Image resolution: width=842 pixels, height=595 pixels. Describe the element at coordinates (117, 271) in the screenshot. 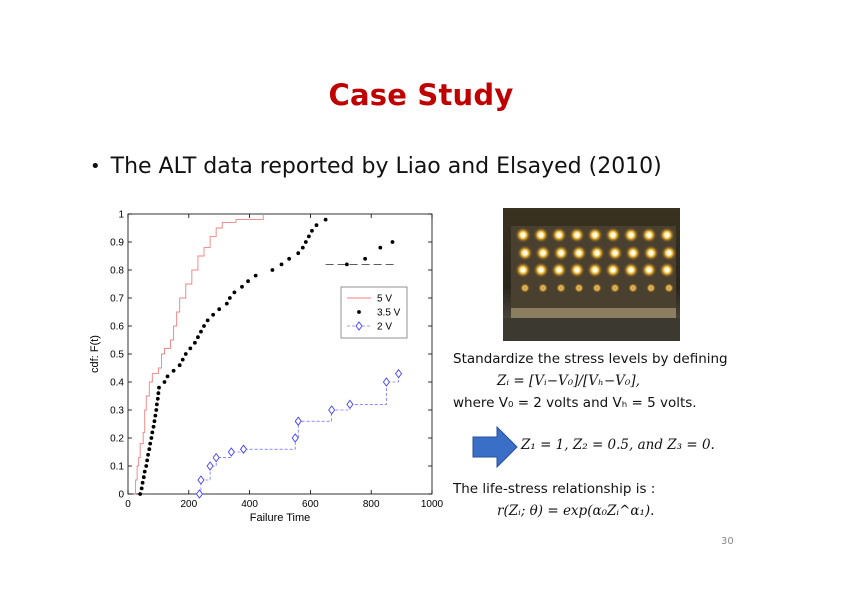

I see `y-tick-label: 0.8` at that location.